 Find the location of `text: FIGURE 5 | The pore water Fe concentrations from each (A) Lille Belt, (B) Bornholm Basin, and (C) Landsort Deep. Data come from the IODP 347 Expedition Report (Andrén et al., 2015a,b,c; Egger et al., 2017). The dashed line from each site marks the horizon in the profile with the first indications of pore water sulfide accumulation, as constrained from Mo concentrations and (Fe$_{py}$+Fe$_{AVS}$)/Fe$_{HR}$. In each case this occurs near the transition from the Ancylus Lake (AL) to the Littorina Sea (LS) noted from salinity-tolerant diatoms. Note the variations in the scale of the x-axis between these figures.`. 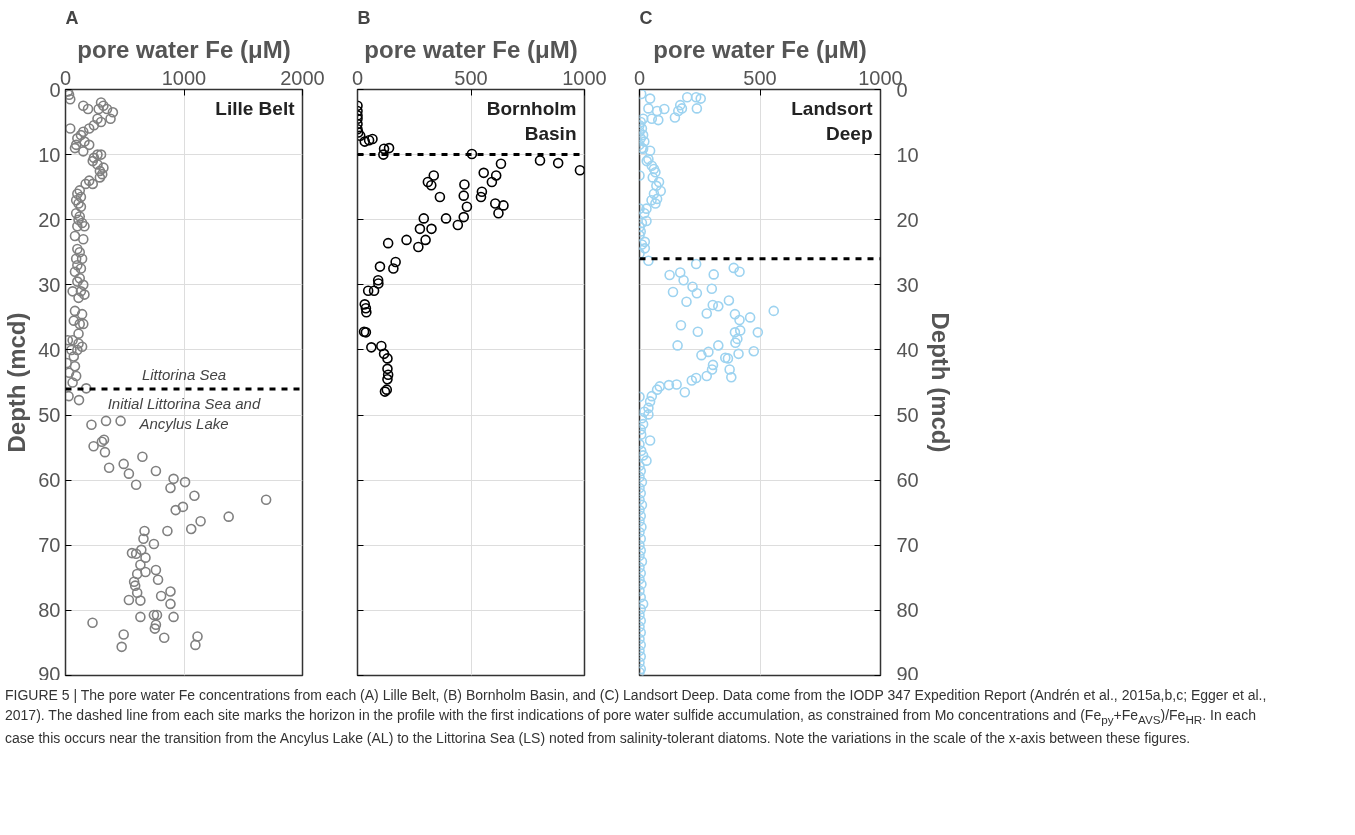

text: FIGURE 5 | The pore water Fe concentrations from each (A) Lille Belt, (B) Bornholm Basin, and (C) Landsort Deep. Data come from the IODP 347 Expedition Report (Andrén et al., 2015a,b,c; Egger et al., 2017). The dashed line from each site marks the horizon in the profile with the first indications of pore water sulfide accumulation, as constrained from Mo concentrations and (Fe$_{py}$+Fe$_{AVS}$)/Fe$_{HR}$. In each case this occurs near the transition from the Ancylus Lake (AL) to the Littorina Sea (LS) noted from salinity-tolerant diatoms. Note the variations in the scale of the x-axis between these figures. is located at coordinates (636, 717).